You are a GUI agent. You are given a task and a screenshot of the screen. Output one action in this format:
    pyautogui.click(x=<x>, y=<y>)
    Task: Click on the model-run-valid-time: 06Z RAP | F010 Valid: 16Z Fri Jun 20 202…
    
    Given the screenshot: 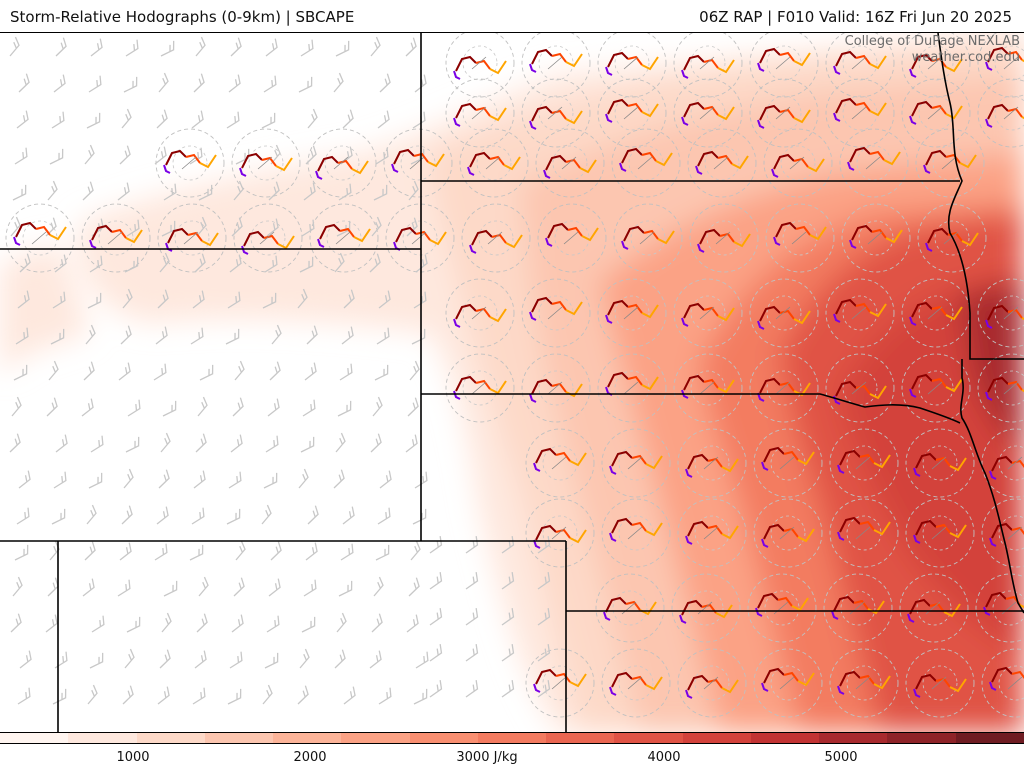 What is the action you would take?
    pyautogui.click(x=855, y=17)
    